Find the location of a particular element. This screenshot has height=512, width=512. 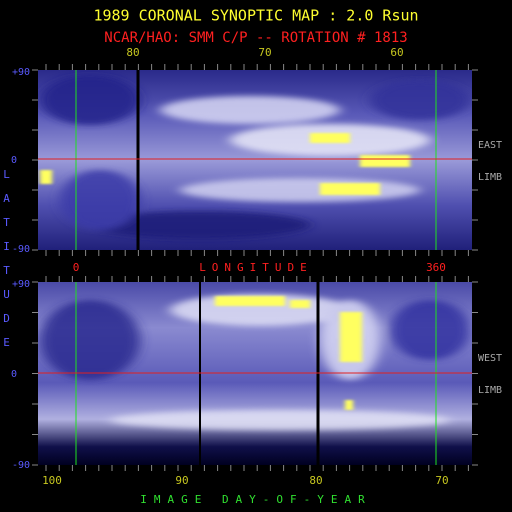

day-tick: 70 is located at coordinates (441, 480).